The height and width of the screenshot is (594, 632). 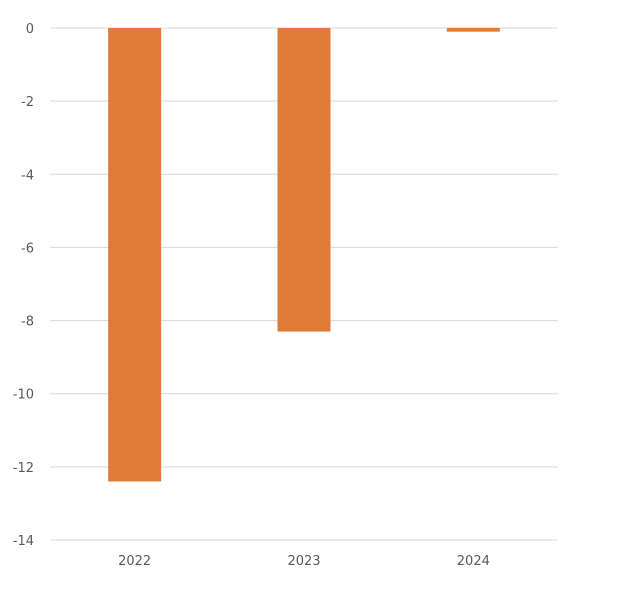 I want to click on y-axis-ticks: 0 -2 -4 -6 -8 -10 -12 -14, so click(x=23, y=285).